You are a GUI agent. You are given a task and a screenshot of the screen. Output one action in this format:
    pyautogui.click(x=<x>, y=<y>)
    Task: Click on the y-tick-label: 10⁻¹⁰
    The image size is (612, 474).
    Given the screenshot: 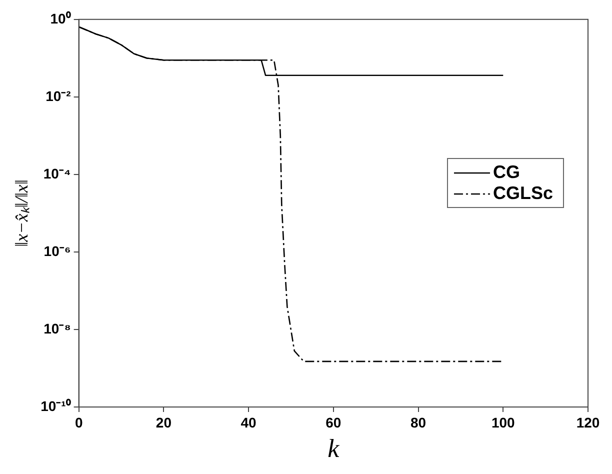 What is the action you would take?
    pyautogui.click(x=55, y=406)
    